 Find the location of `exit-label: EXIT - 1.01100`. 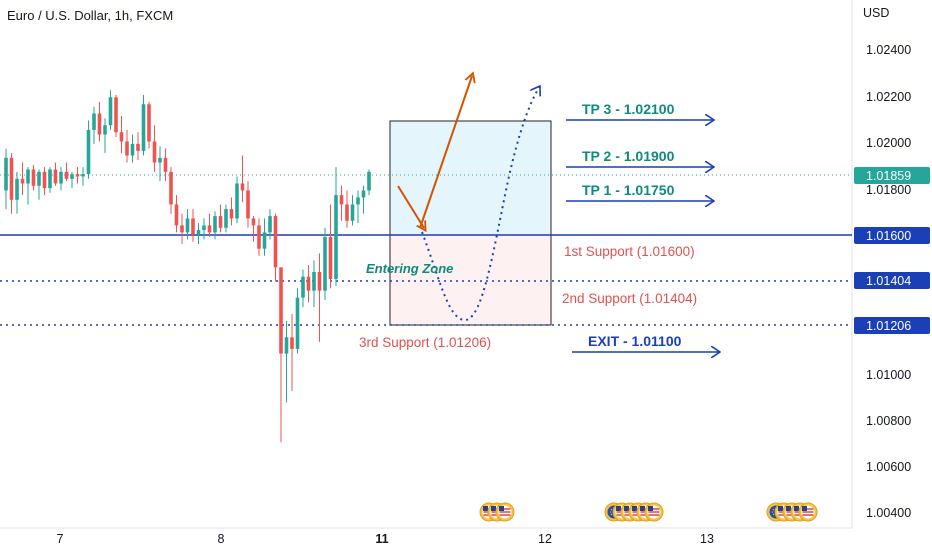

exit-label: EXIT - 1.01100 is located at coordinates (635, 341).